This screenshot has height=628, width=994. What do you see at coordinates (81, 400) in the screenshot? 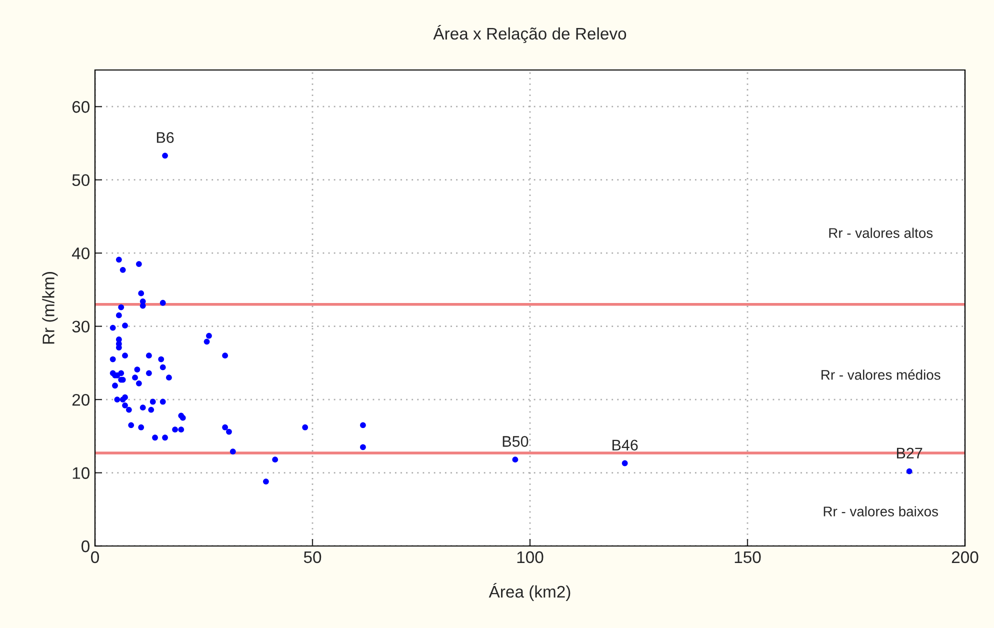
I see `y-tick-label: 20` at bounding box center [81, 400].